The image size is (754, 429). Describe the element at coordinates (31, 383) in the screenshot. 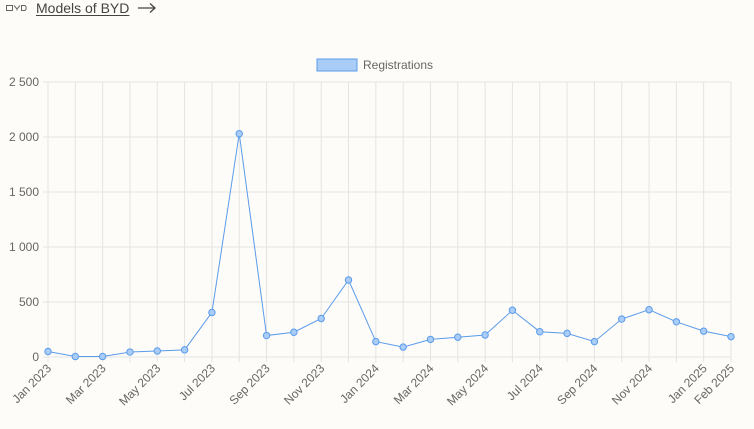

I see `x-tick-label: Jan 2023` at that location.